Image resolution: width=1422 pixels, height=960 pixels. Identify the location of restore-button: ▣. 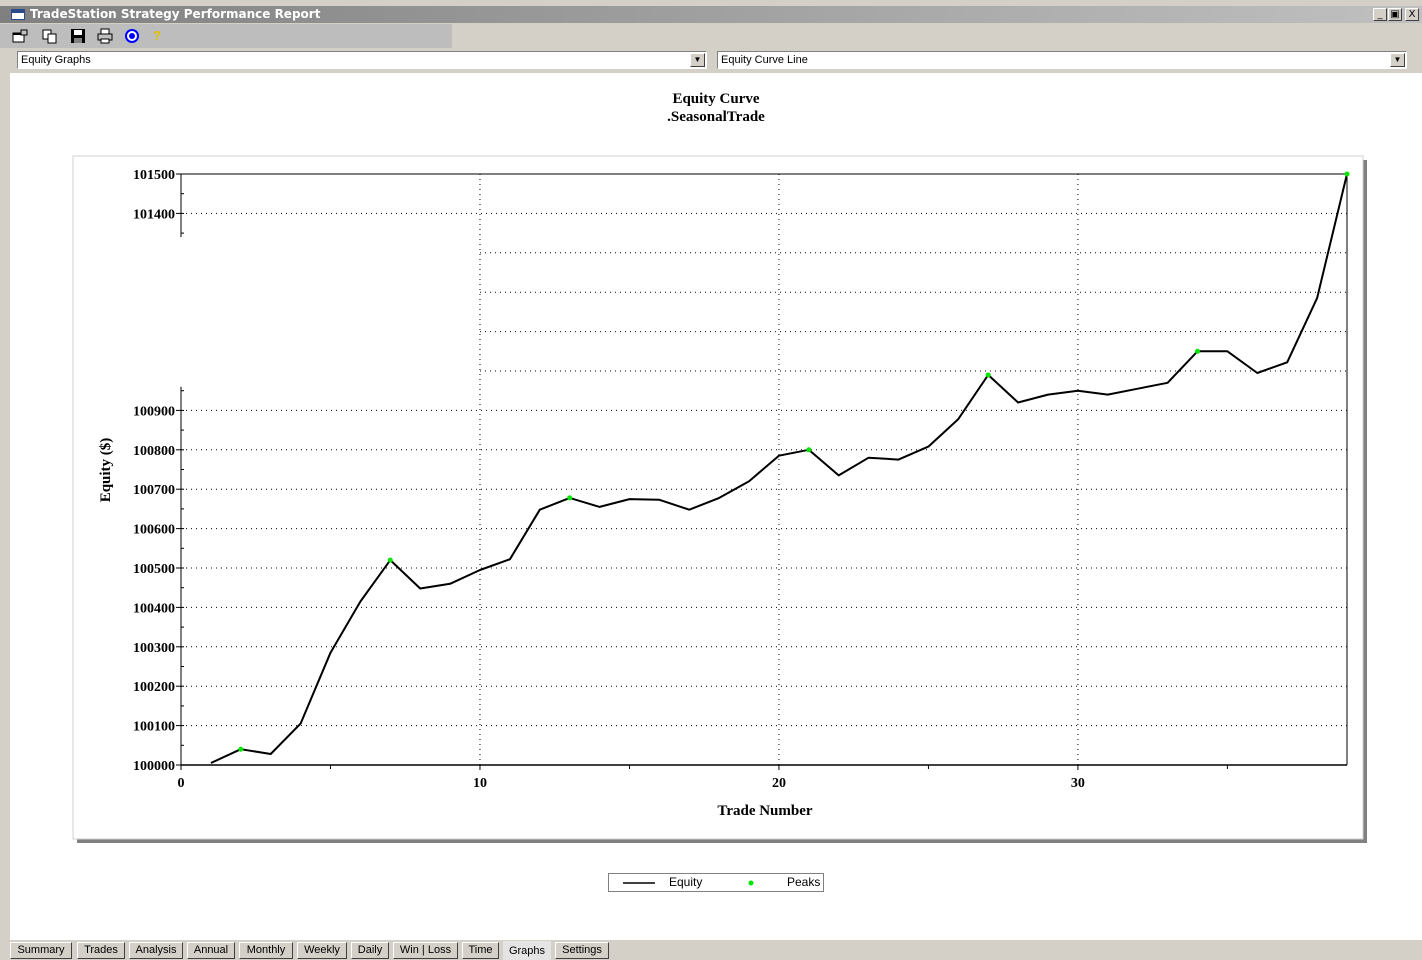
(1395, 14).